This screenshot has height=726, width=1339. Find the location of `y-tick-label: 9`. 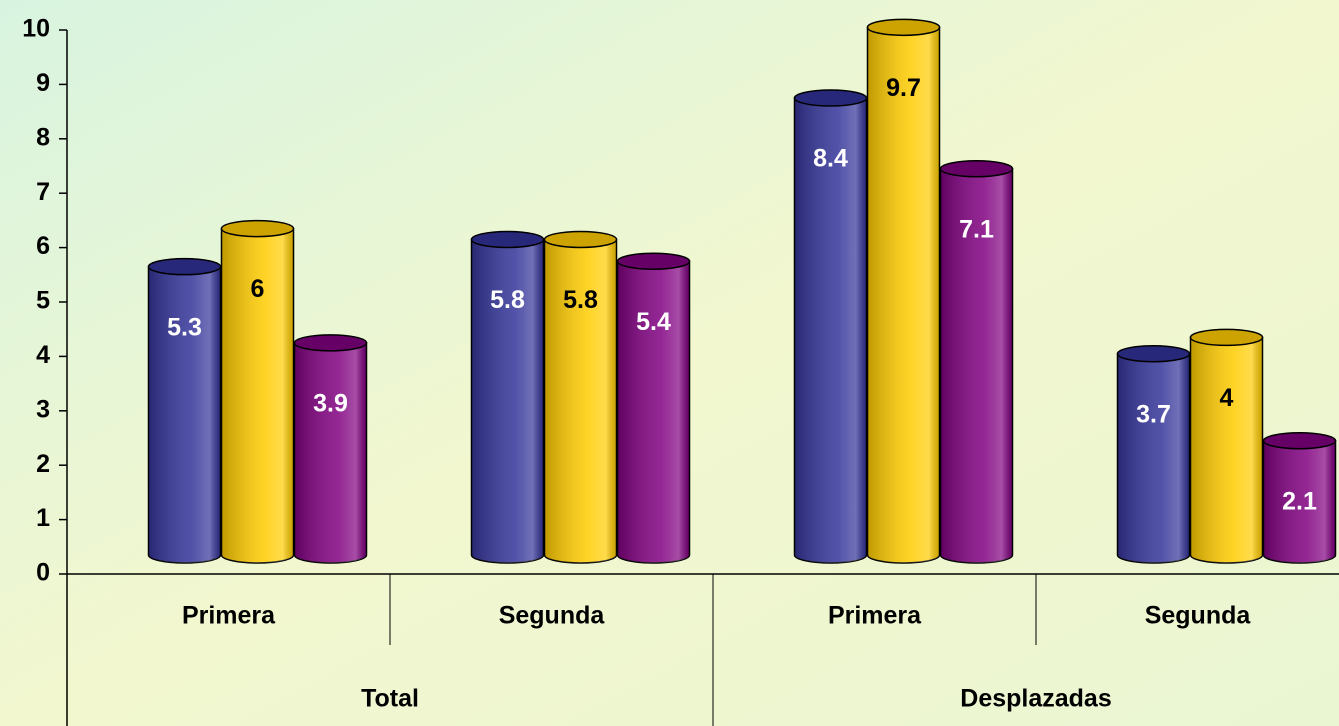

y-tick-label: 9 is located at coordinates (43, 83).